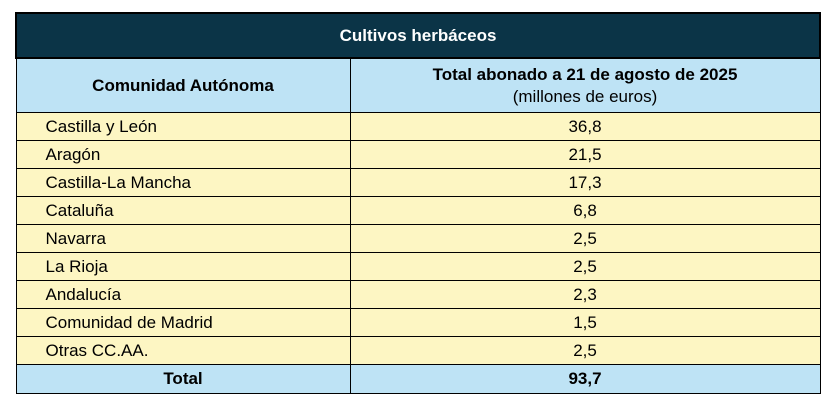 The image size is (834, 404). I want to click on table-row: Navarra 2,5, so click(418, 238).